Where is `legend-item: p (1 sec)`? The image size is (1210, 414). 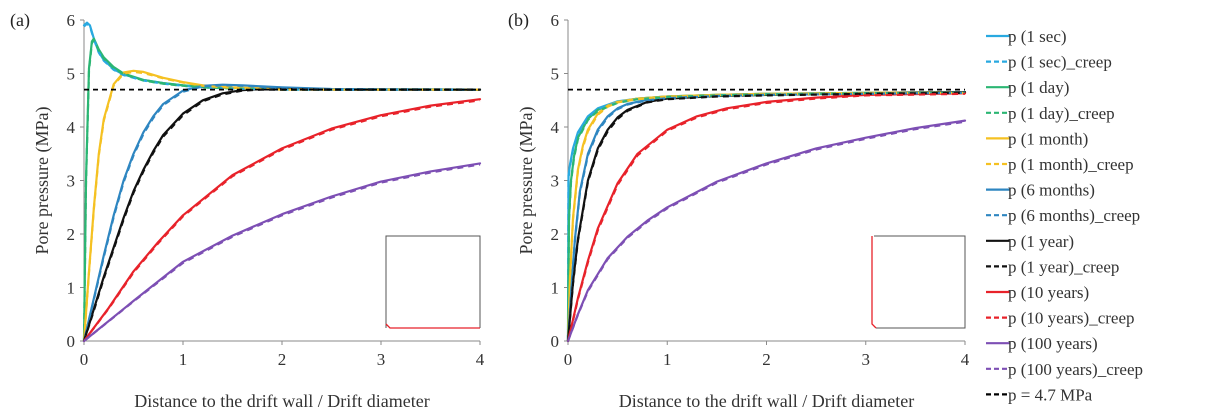
legend-item: p (1 sec) is located at coordinates (1026, 36).